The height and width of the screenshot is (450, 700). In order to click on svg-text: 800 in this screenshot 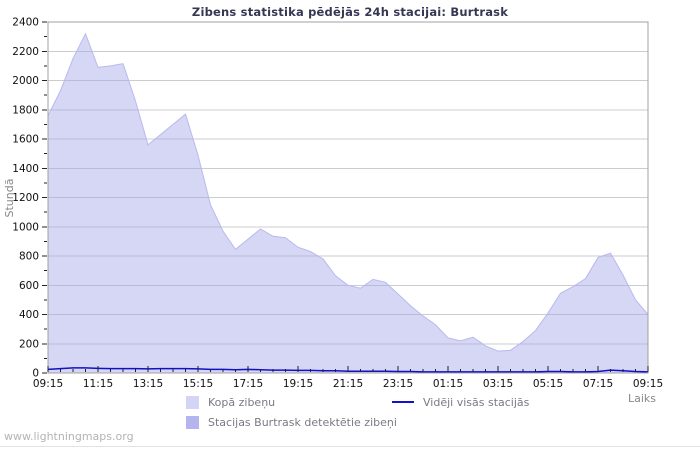, I will do `click(29, 257)`.